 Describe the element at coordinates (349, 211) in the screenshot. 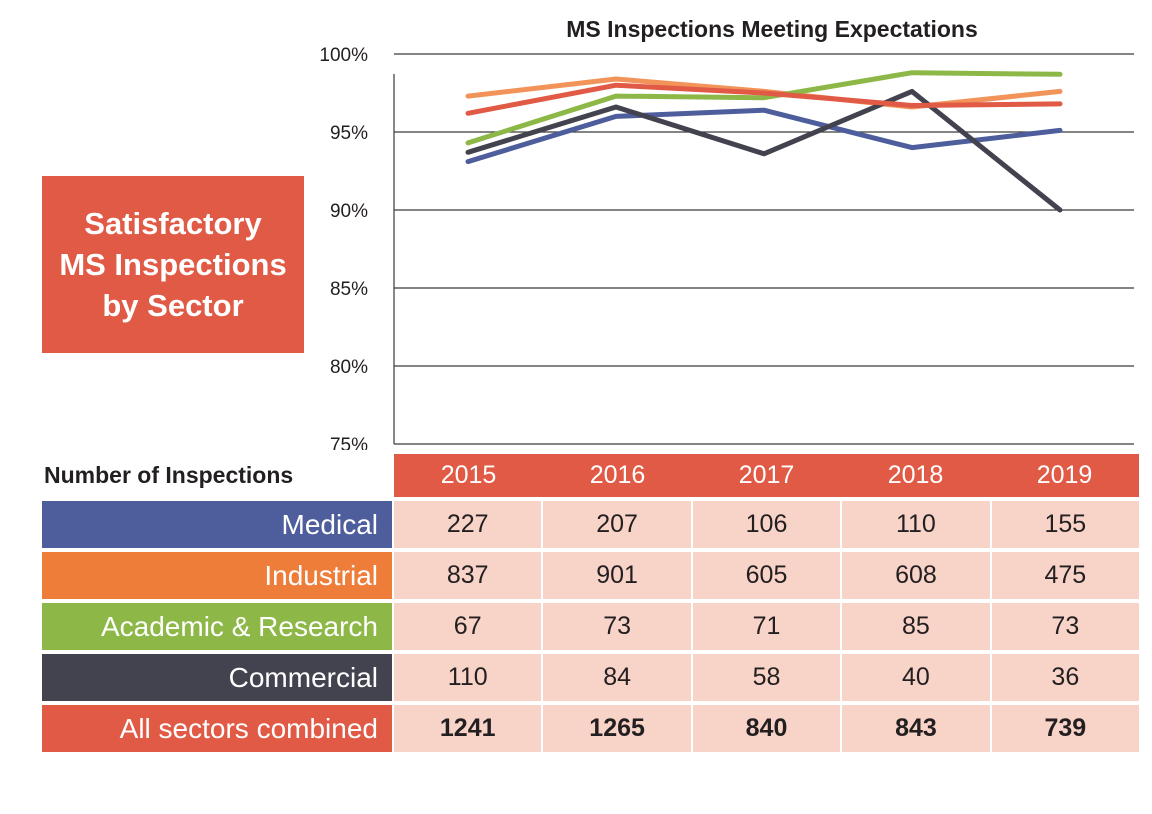

I see `y-tick-label: 90%` at that location.